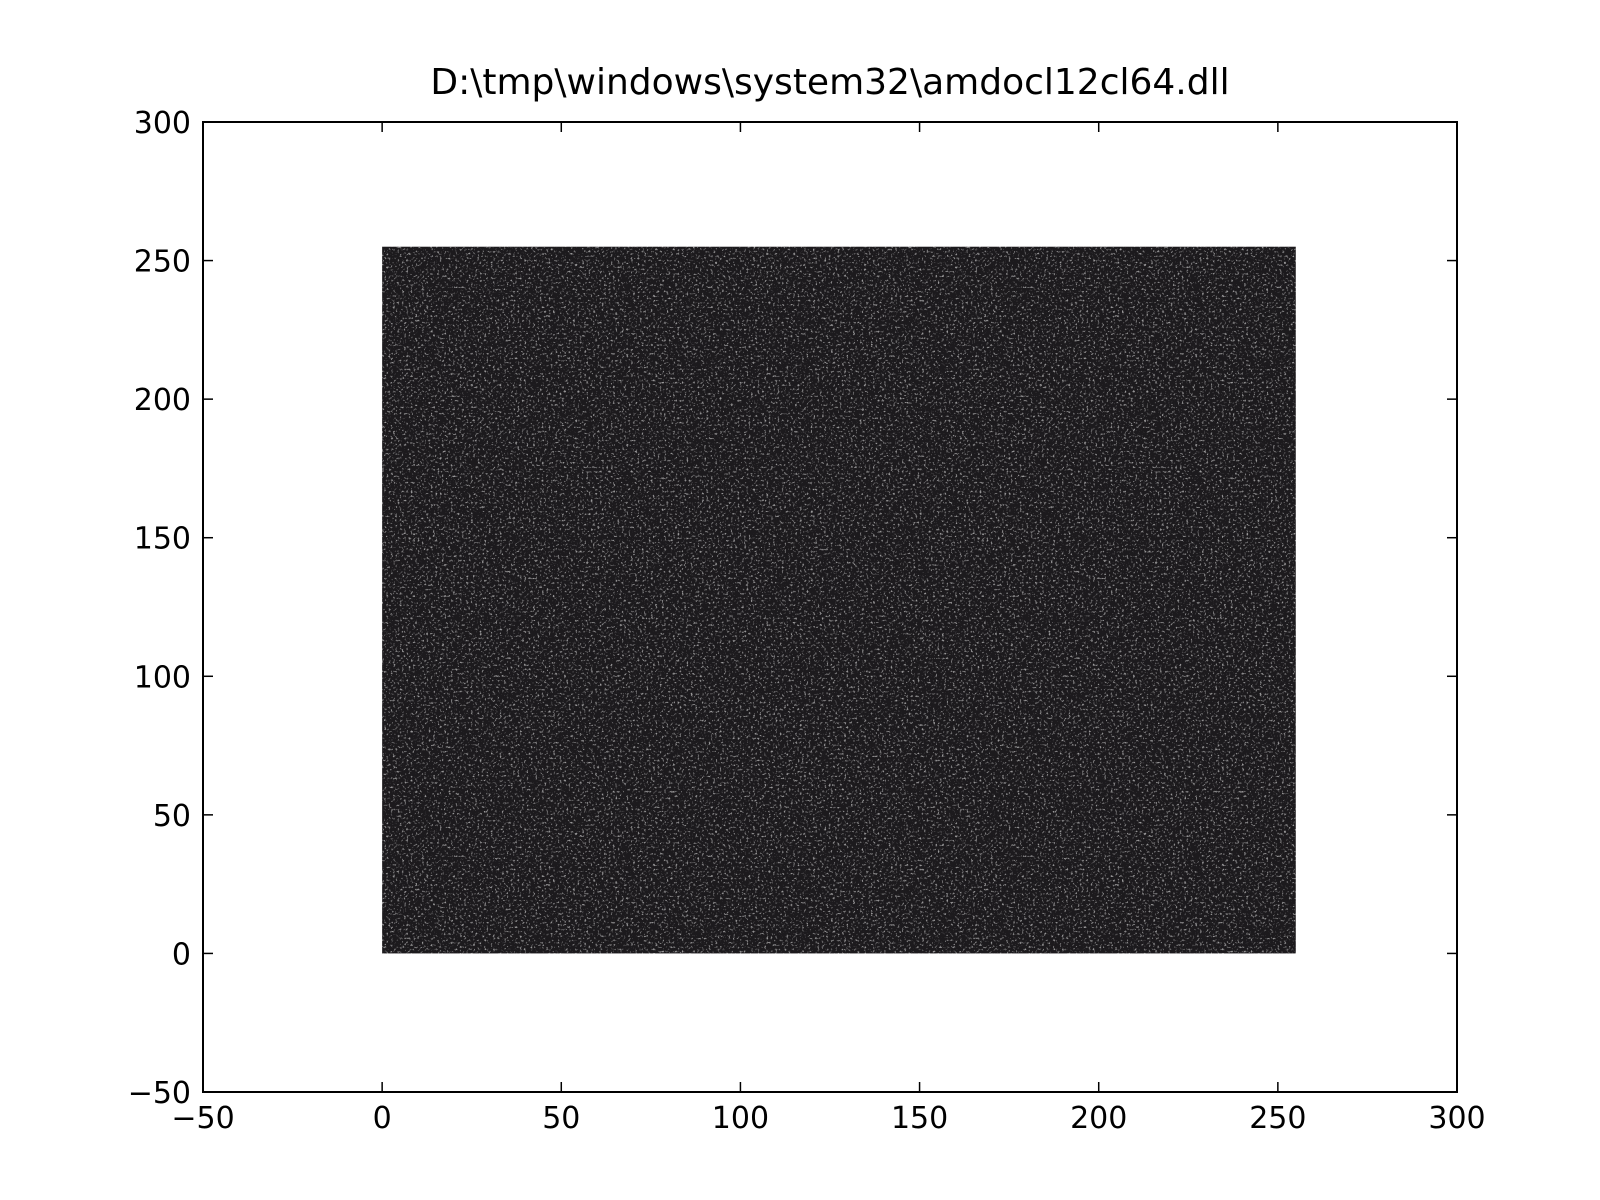  Describe the element at coordinates (162, 677) in the screenshot. I see `y-tick-label: 100` at that location.